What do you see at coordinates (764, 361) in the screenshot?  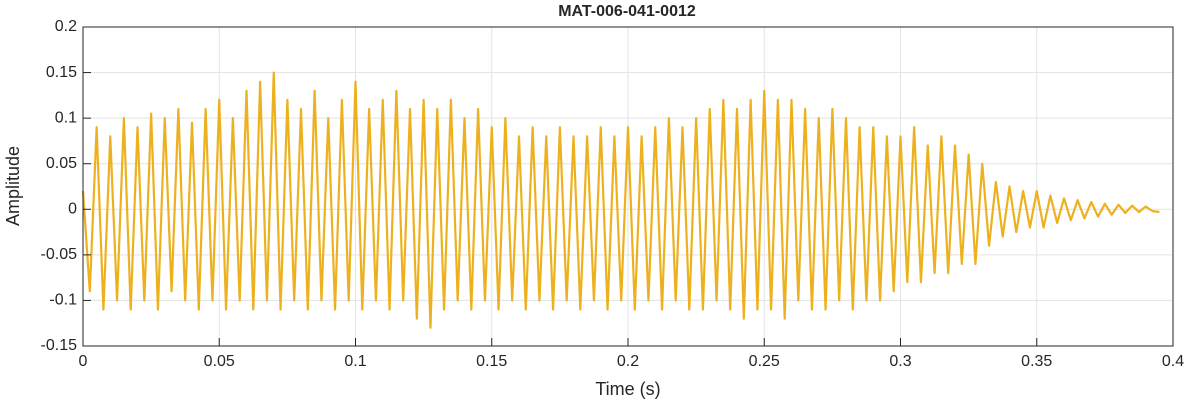 I see `x-tick-label: 0.25` at bounding box center [764, 361].